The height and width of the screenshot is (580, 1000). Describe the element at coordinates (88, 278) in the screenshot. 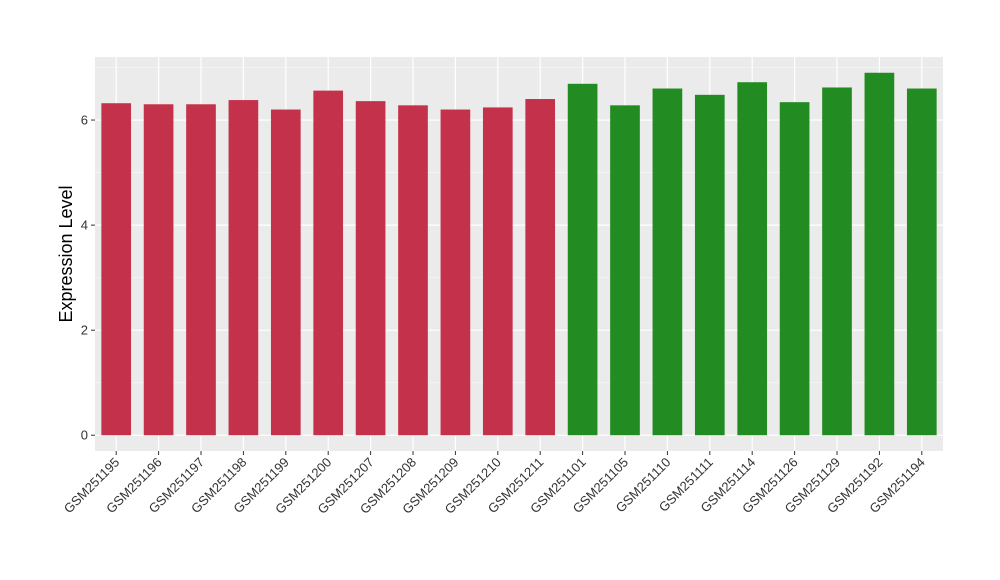

I see `y-axis: 0 2 4 6` at that location.